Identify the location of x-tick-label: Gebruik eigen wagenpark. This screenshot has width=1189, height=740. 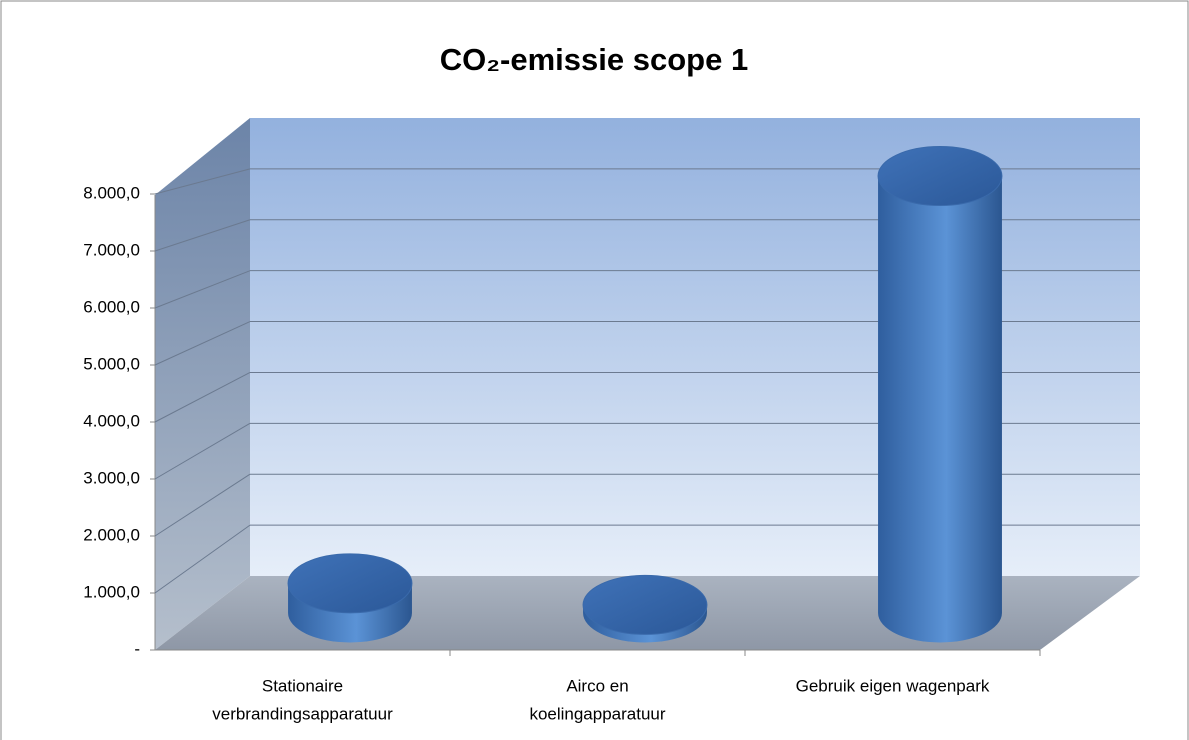
(893, 685).